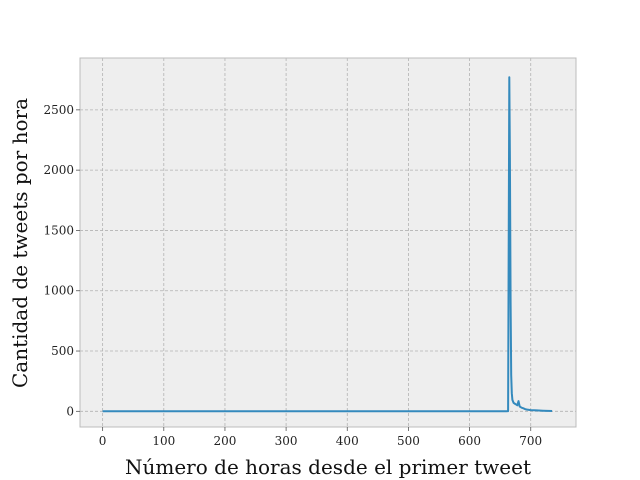  Describe the element at coordinates (58, 291) in the screenshot. I see `y-tick-label: 1000` at that location.